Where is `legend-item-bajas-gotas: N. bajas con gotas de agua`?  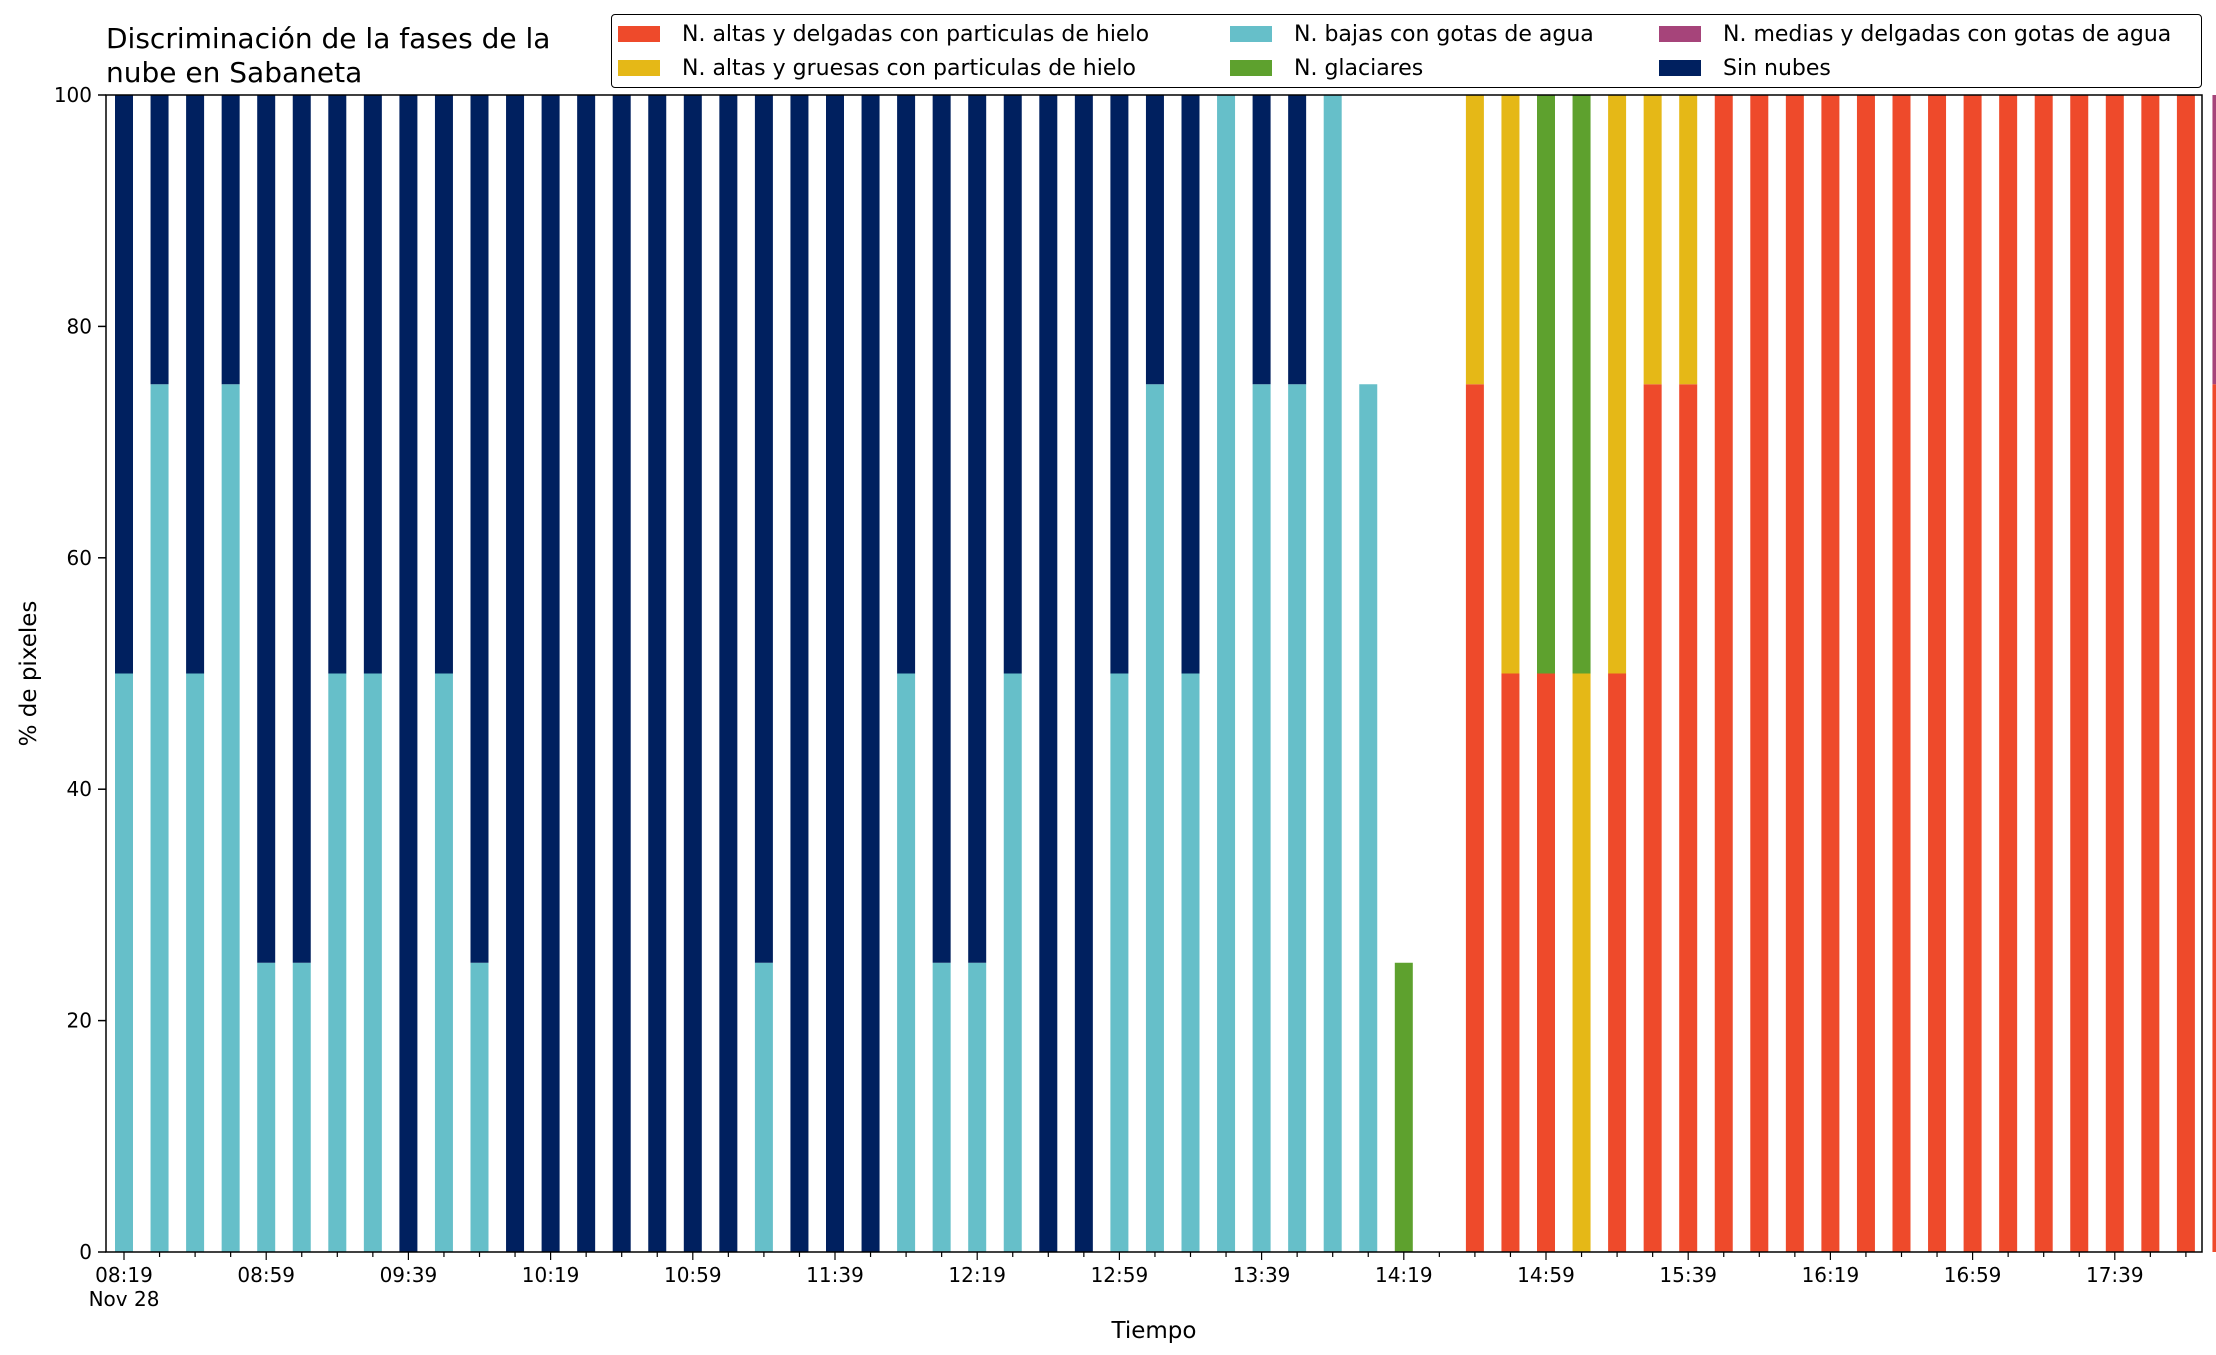 legend-item-bajas-gotas: N. bajas con gotas de agua is located at coordinates (1412, 34).